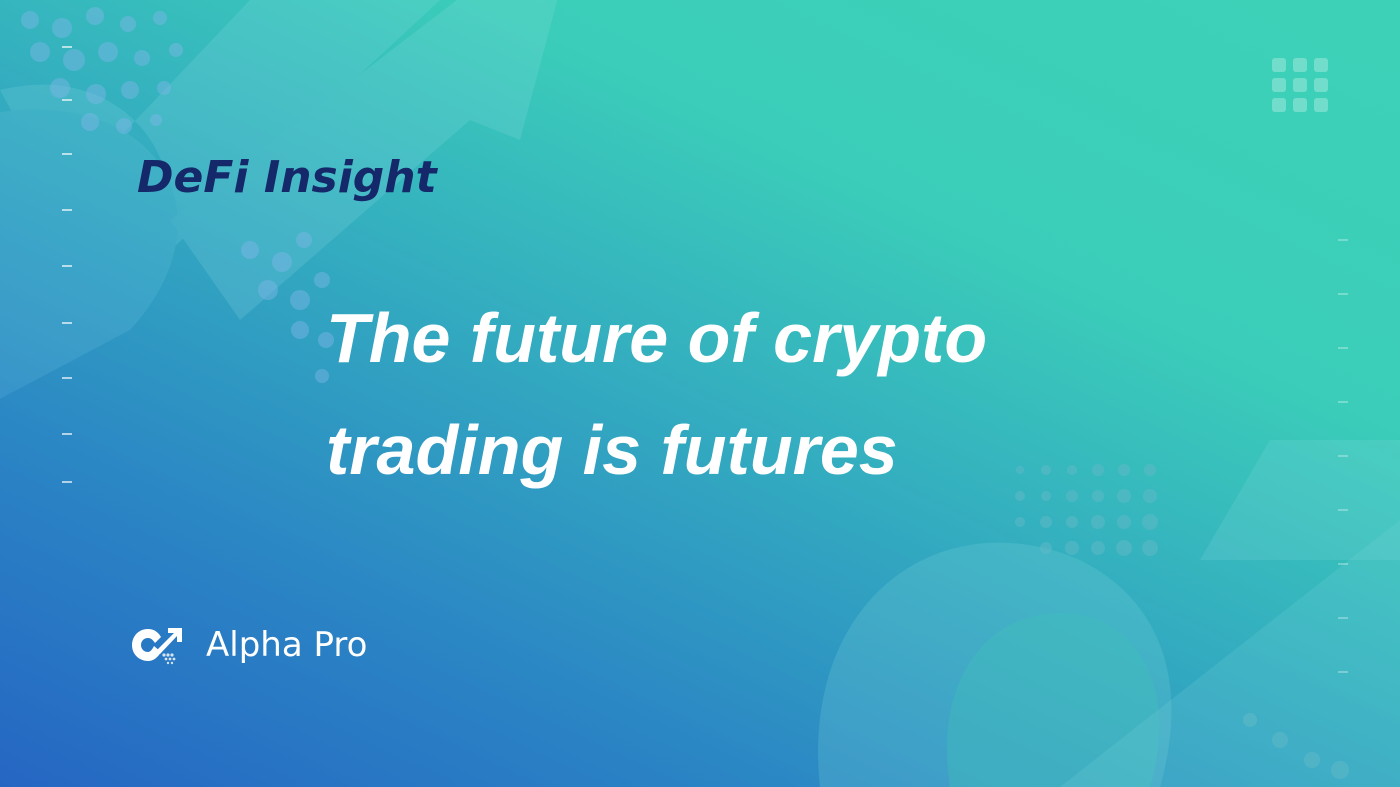 The image size is (1400, 787). Describe the element at coordinates (287, 177) in the screenshot. I see `kicker-title: DeFi Insight` at that location.